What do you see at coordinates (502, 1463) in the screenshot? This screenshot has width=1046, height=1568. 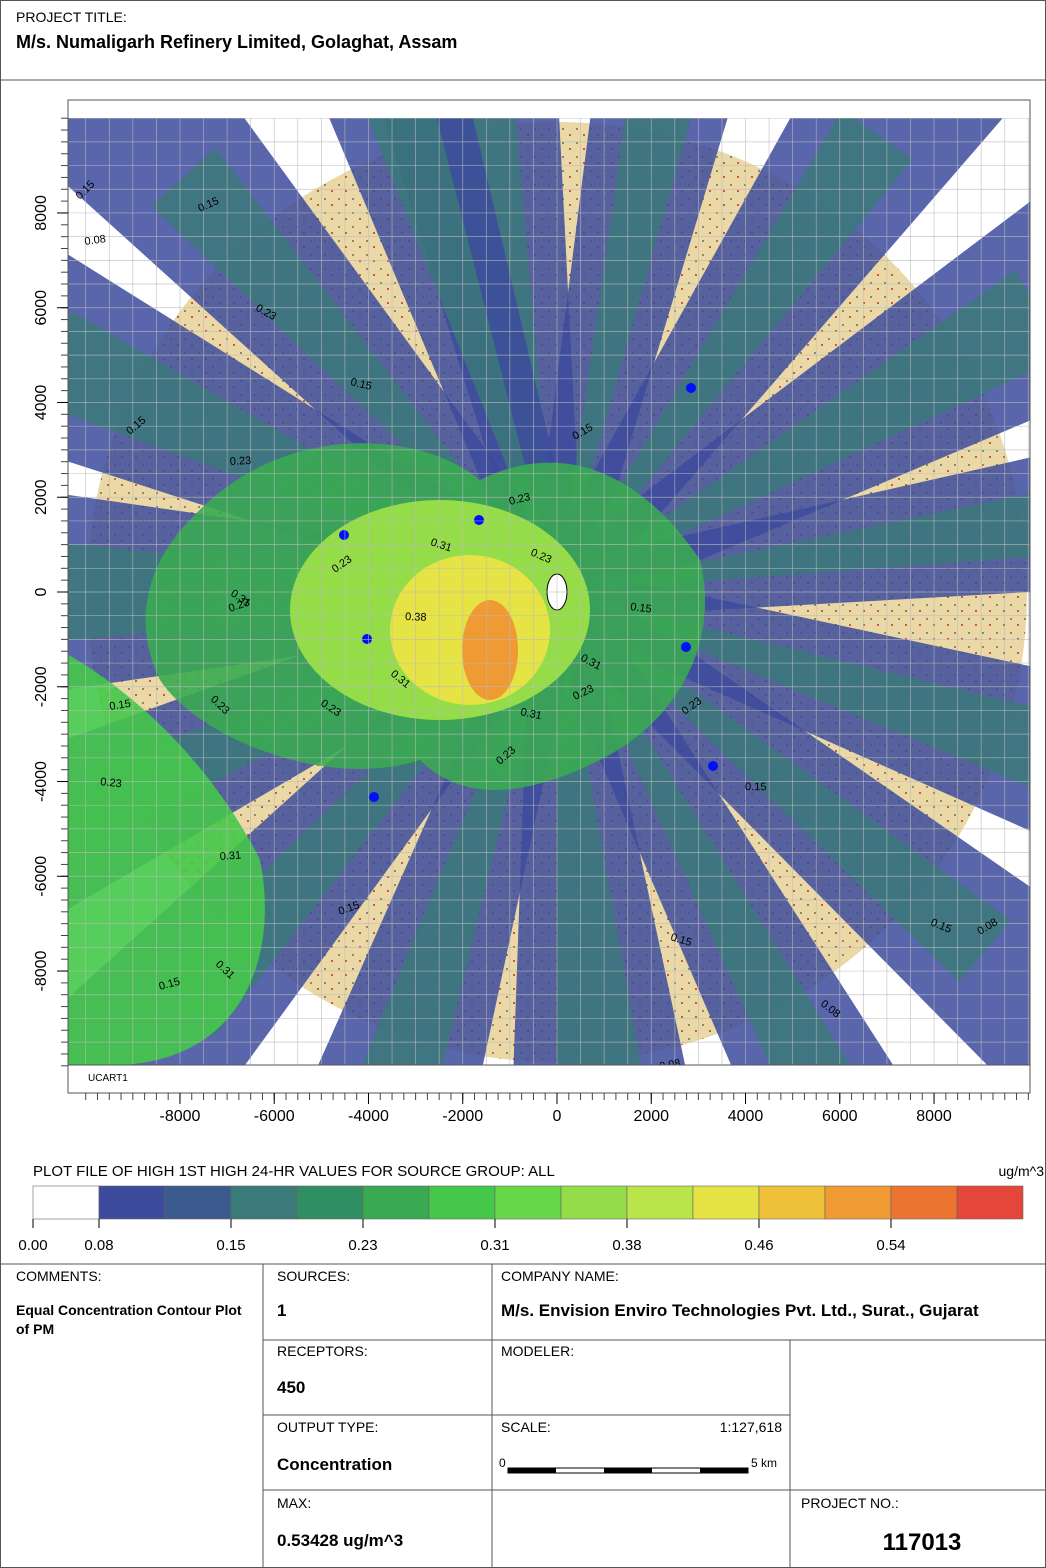 I see `scale-start: 0` at bounding box center [502, 1463].